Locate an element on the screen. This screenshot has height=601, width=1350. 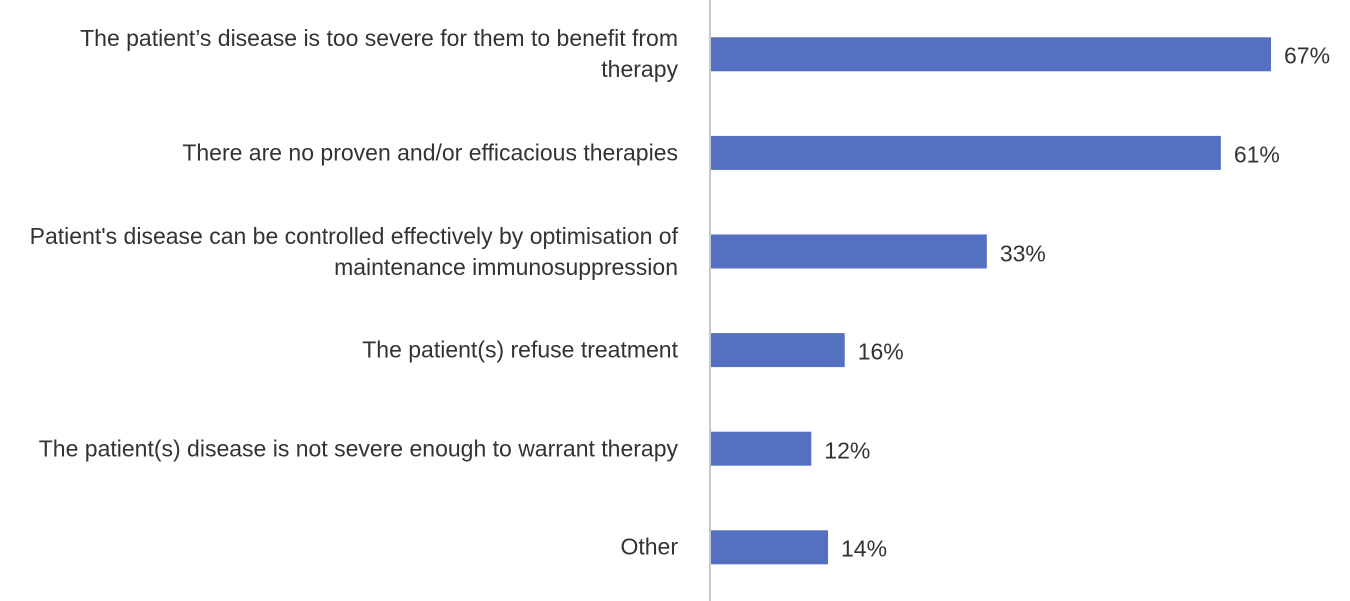
value-label: 33% is located at coordinates (1022, 253).